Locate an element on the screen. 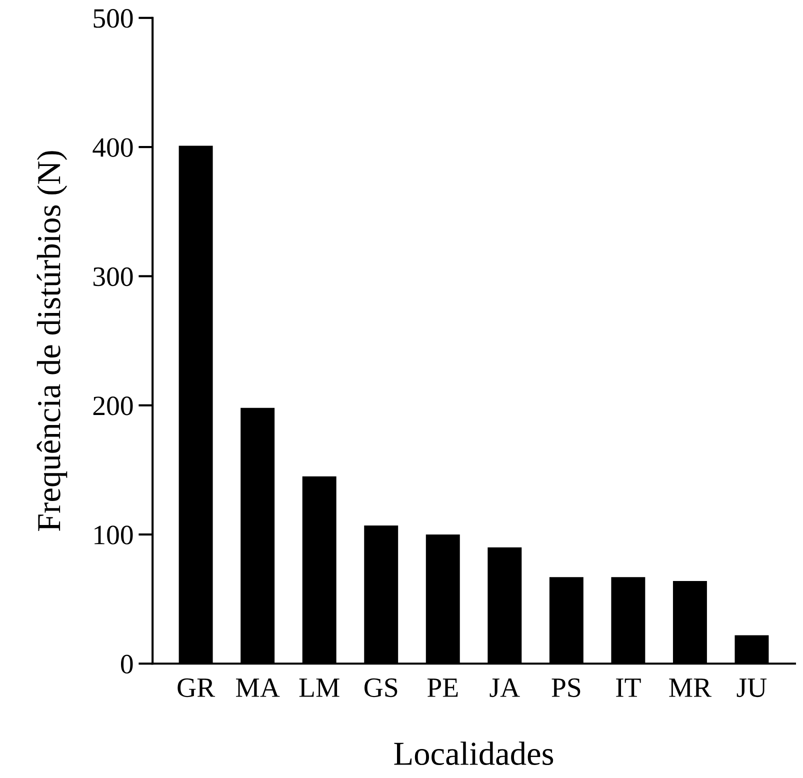 This screenshot has height=778, width=803. x-tick-label: GR is located at coordinates (197, 688).